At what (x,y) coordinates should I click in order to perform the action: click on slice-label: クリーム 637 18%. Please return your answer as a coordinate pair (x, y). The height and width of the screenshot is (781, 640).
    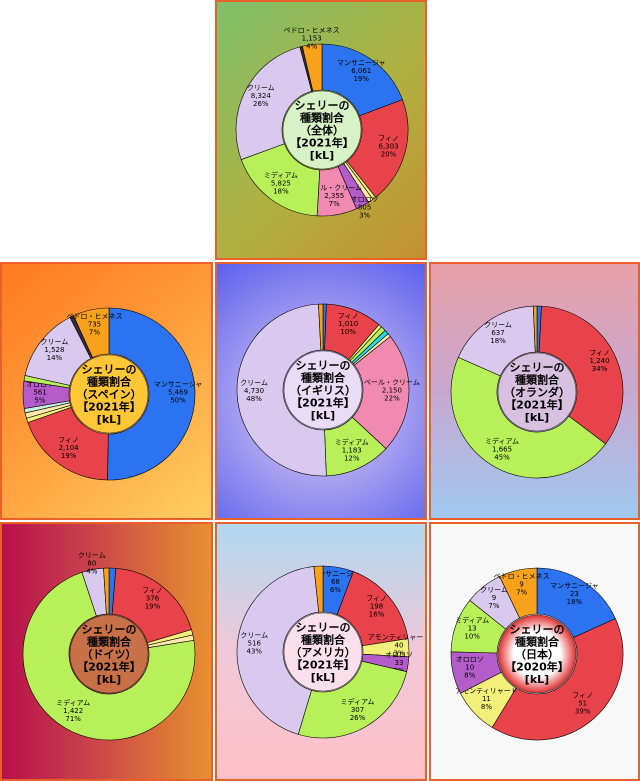
    Looking at the image, I should click on (498, 333).